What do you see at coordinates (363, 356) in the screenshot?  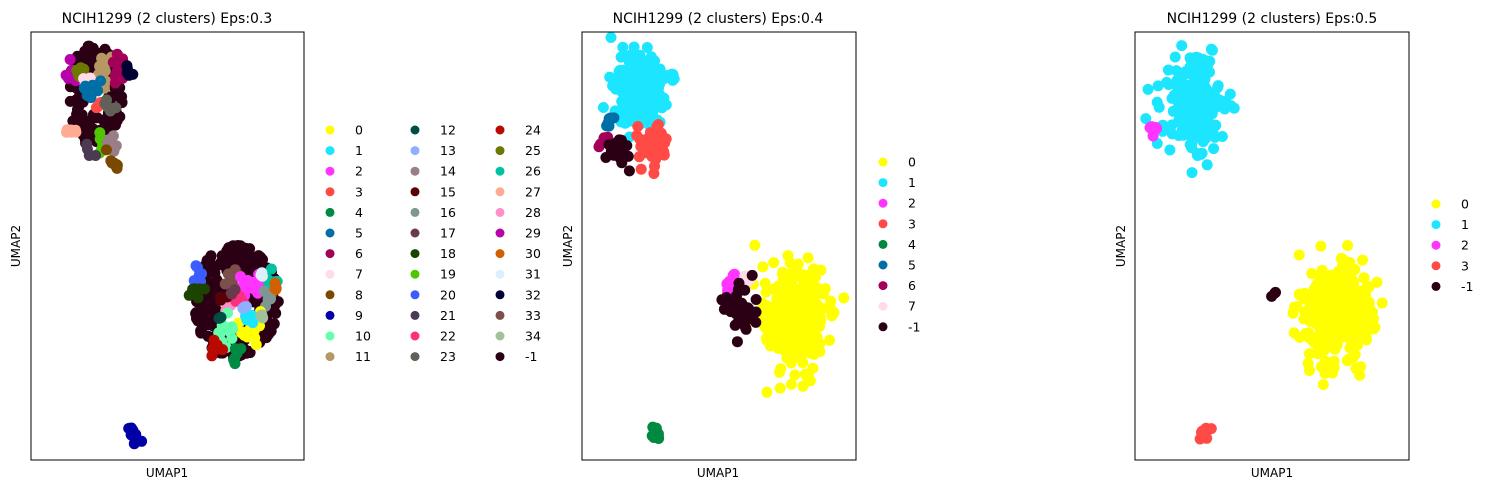 I see `legend-label: 11` at bounding box center [363, 356].